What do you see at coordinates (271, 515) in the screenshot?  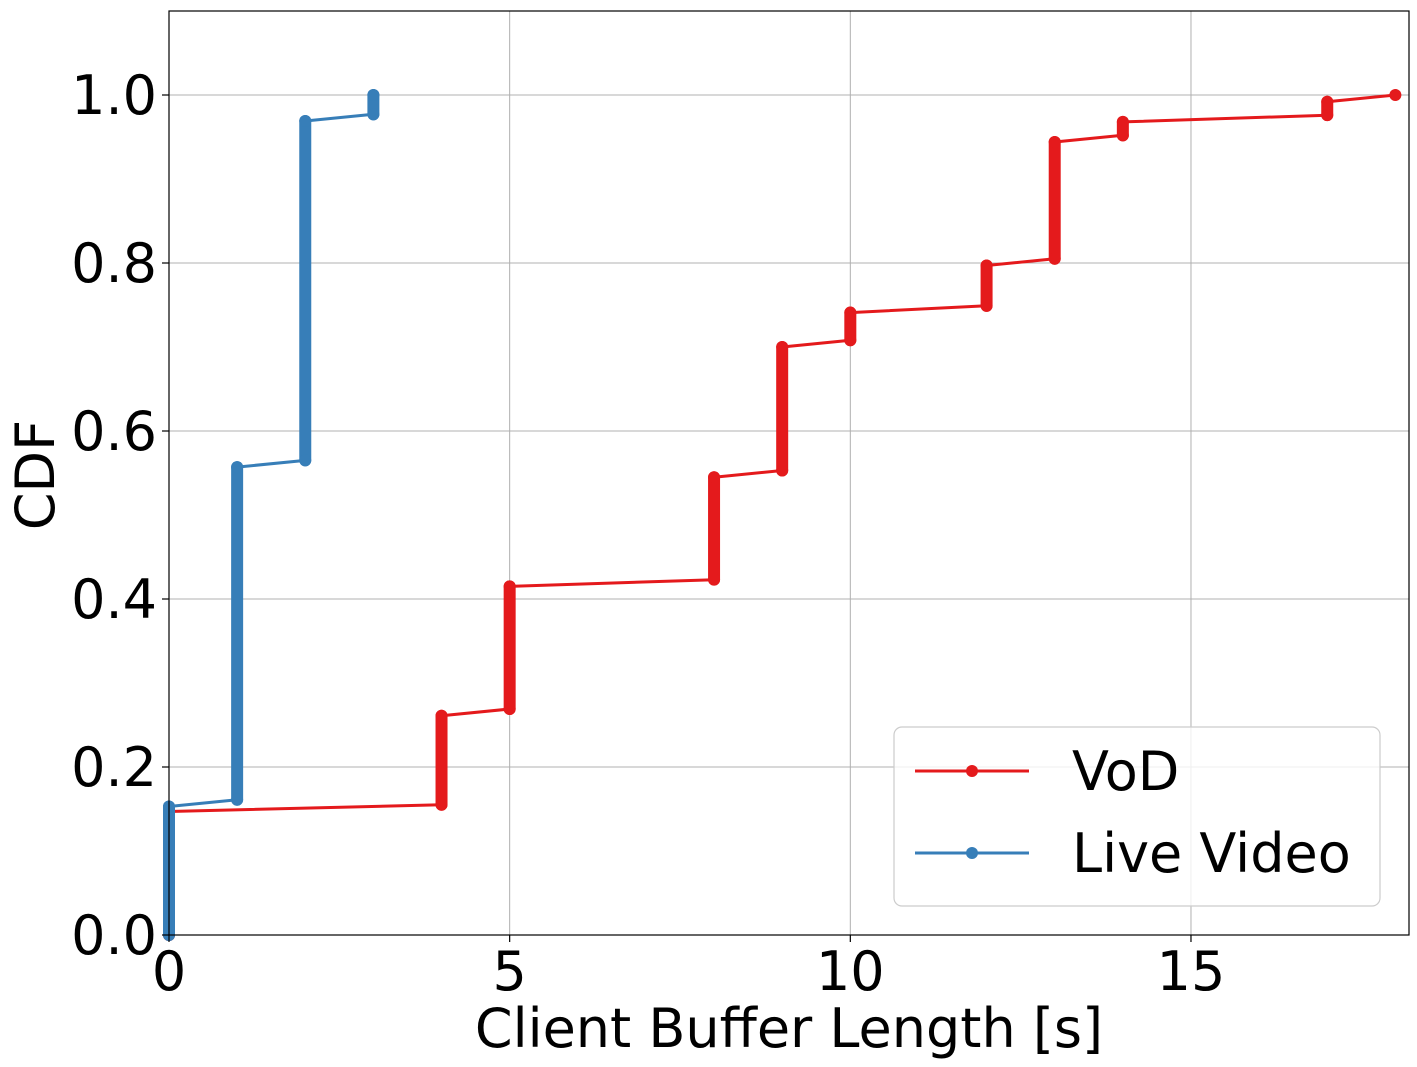 I see `series-line-live-video` at bounding box center [271, 515].